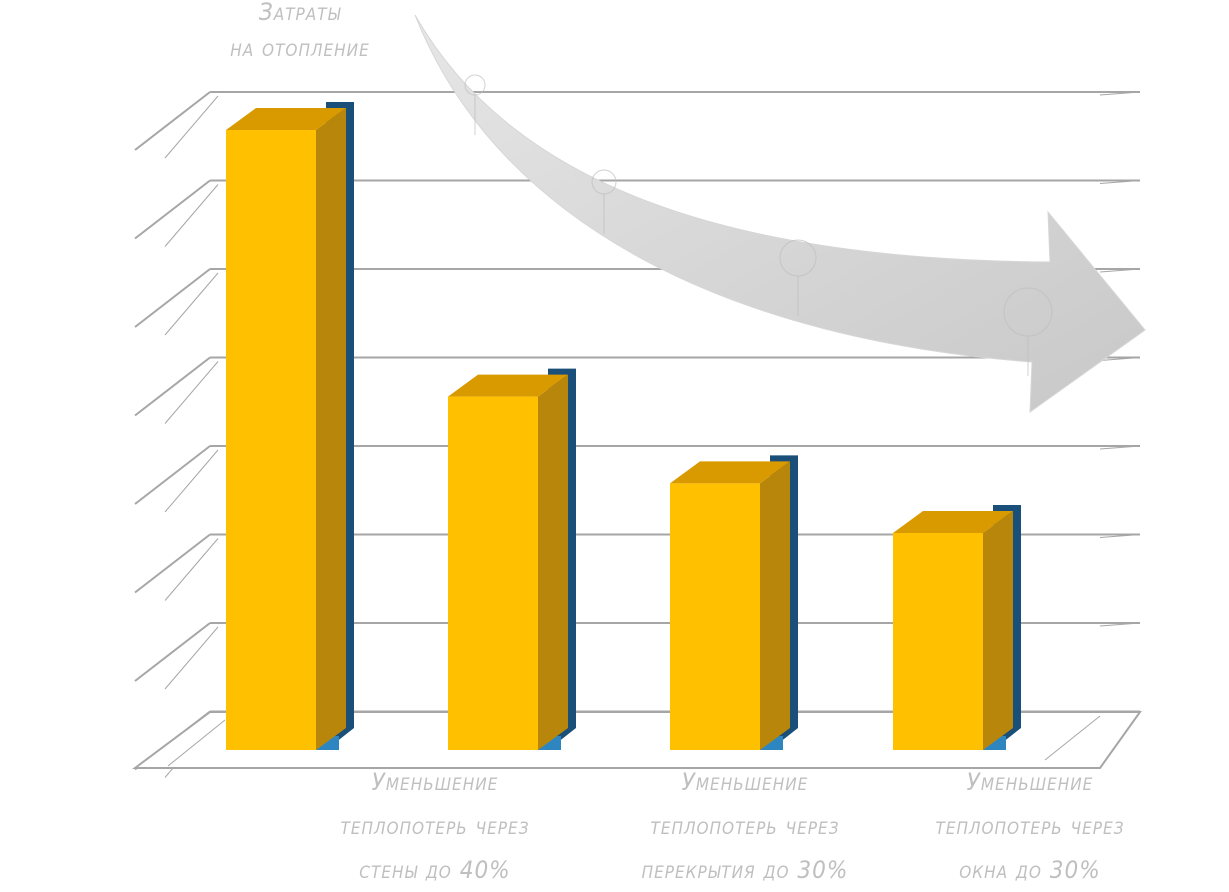  I want to click on category-label-ceilings-line-3: перекрытия до 30%, so click(745, 870).